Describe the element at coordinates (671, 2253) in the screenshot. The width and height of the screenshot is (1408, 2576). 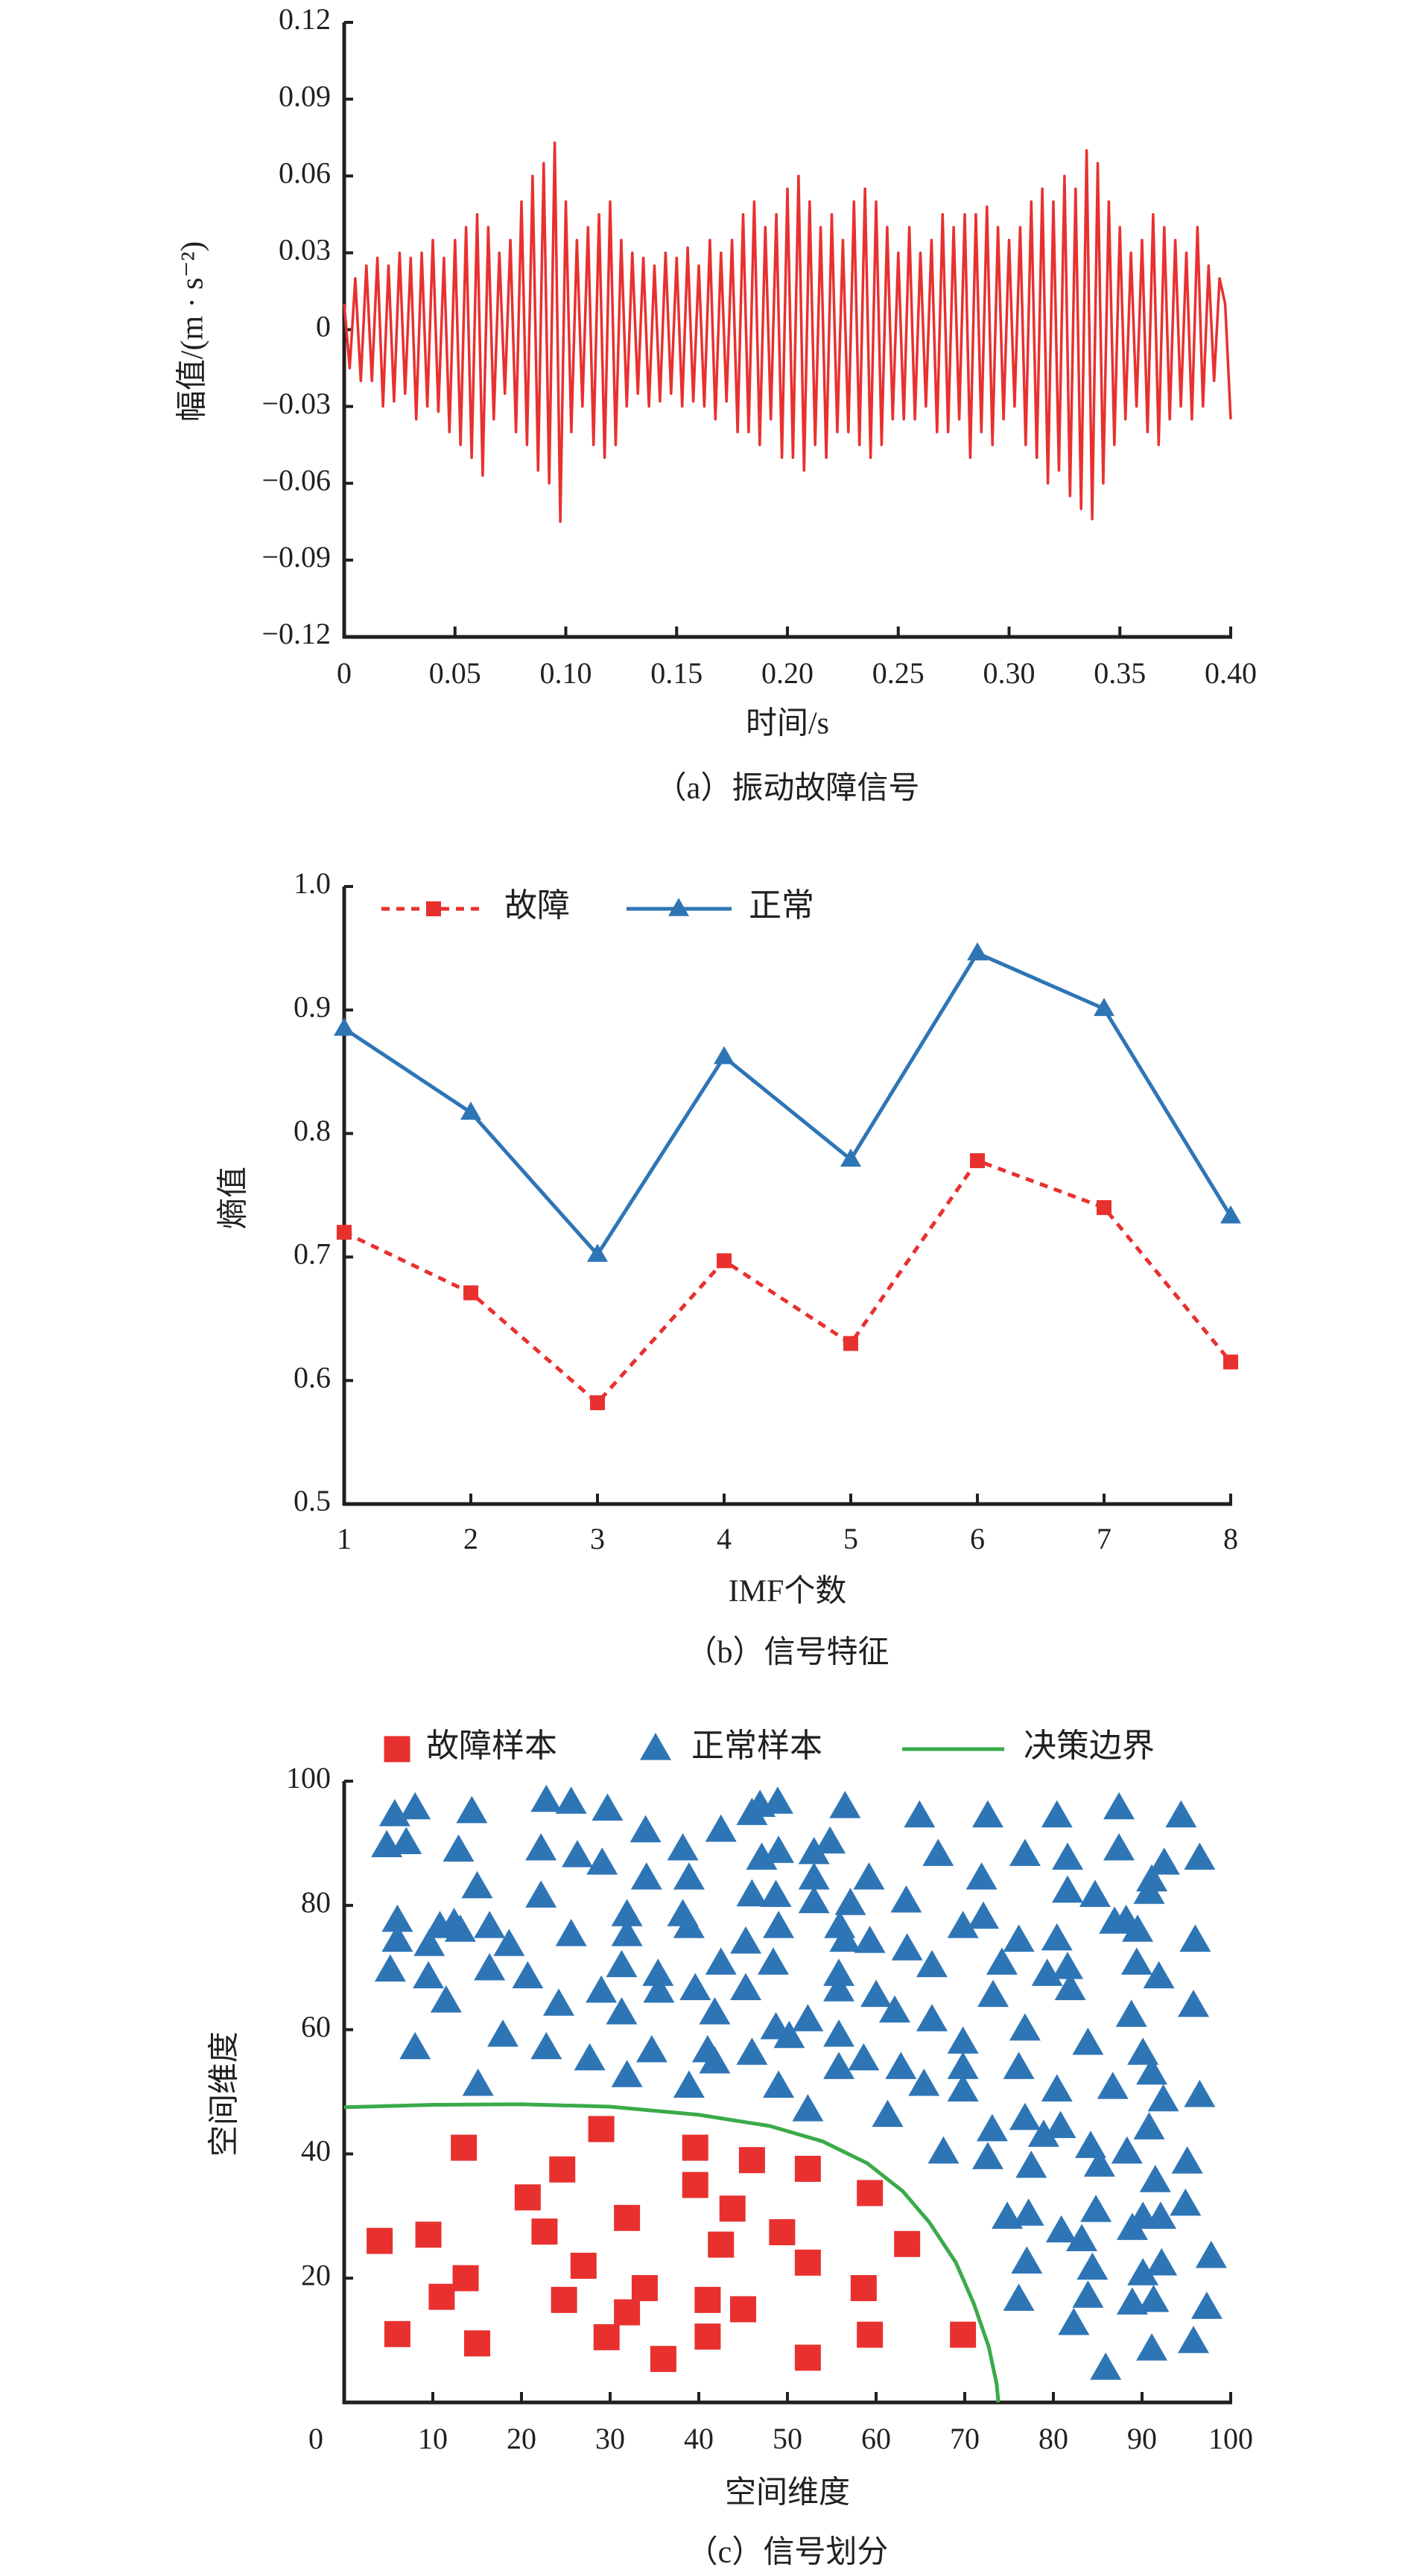
I see `decision-boundary-line` at that location.